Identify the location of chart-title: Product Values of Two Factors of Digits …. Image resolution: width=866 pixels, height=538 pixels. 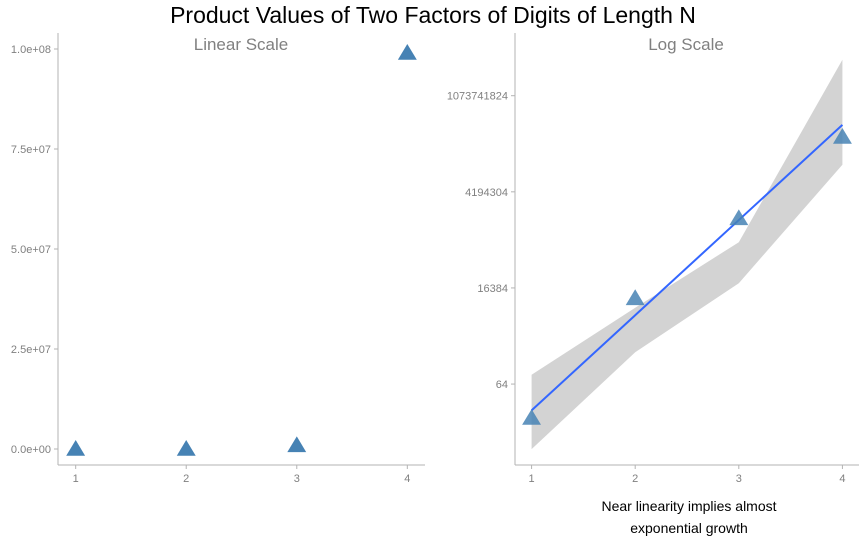
(433, 15).